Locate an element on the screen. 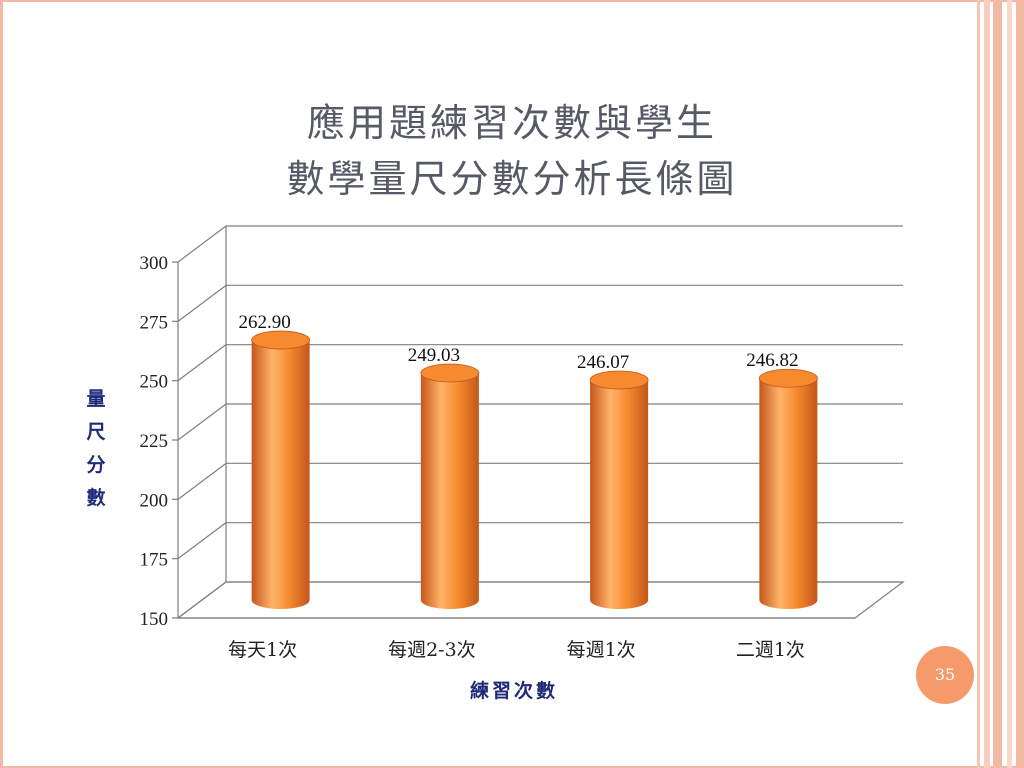  slide-title-line-1: 應用題練習次數與學生 is located at coordinates (511, 123).